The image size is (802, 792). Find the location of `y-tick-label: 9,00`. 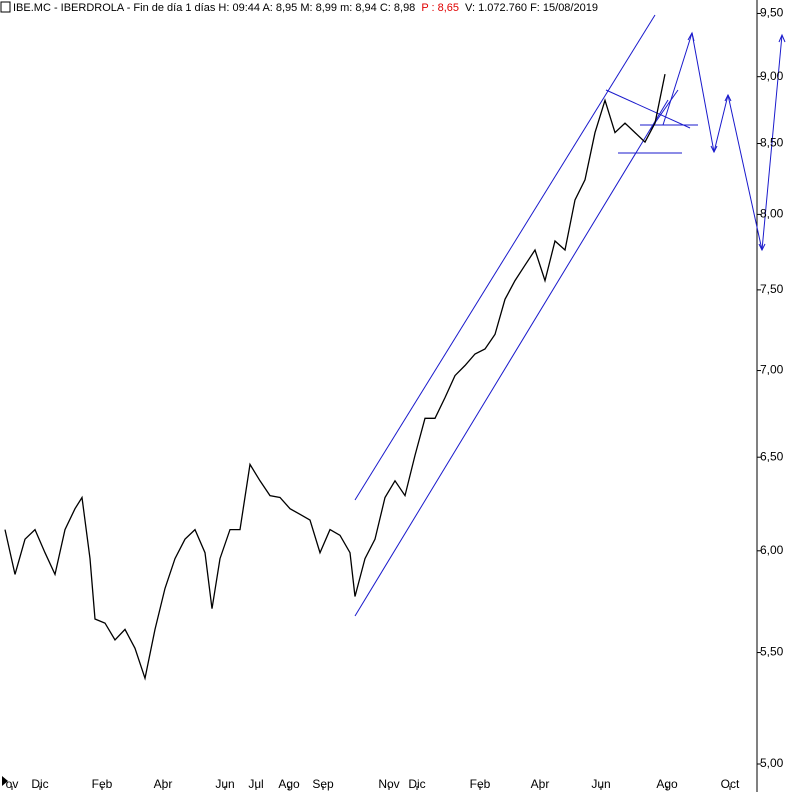

y-tick-label: 9,00 is located at coordinates (772, 76).